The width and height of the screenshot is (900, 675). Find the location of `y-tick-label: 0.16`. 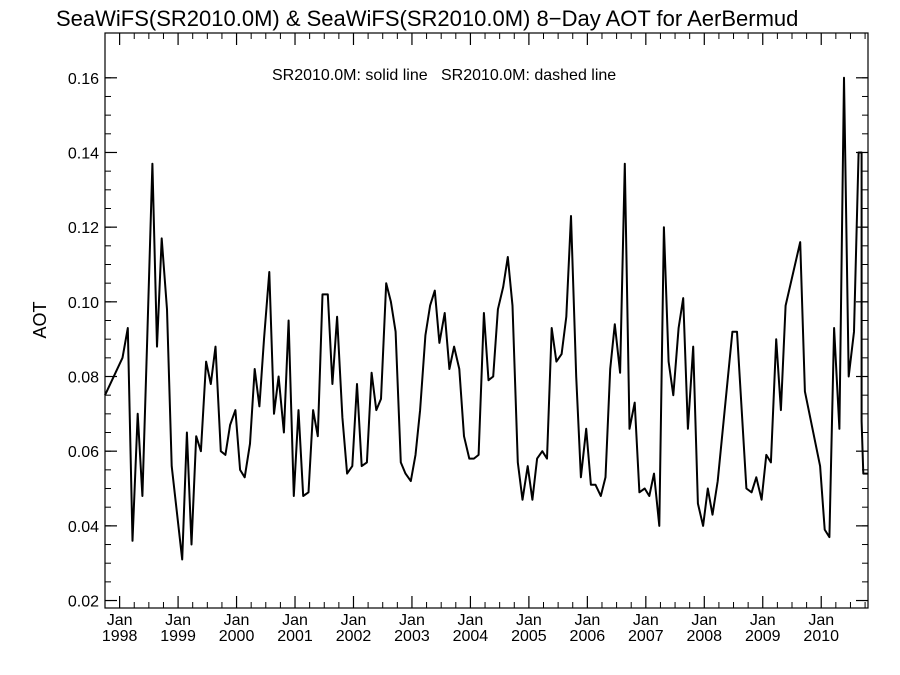

y-tick-label: 0.16 is located at coordinates (83, 79).